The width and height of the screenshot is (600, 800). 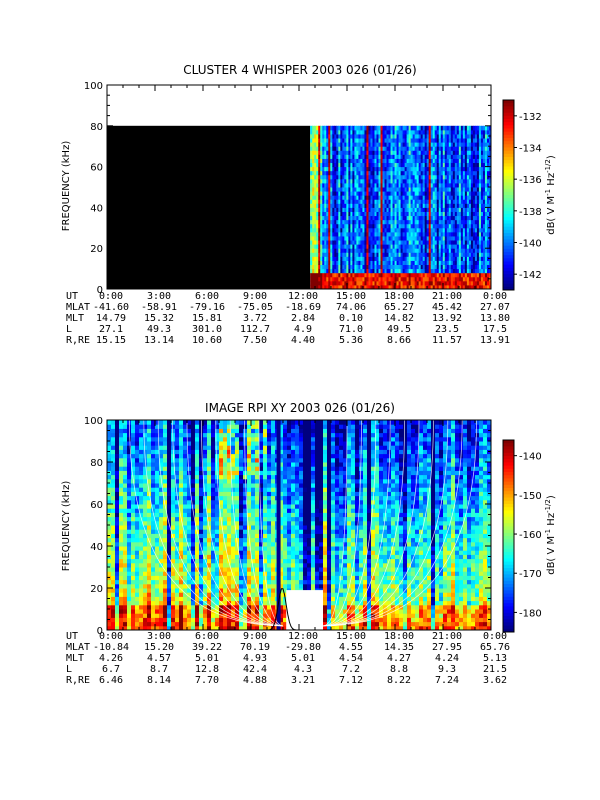 What do you see at coordinates (530, 496) in the screenshot?
I see `colorbar-tick-label: -150` at bounding box center [530, 496].